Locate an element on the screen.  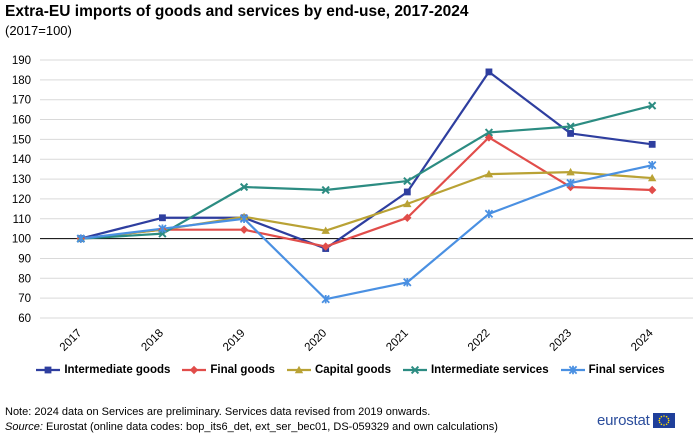
x-tick-label: 2018 is located at coordinates (152, 340).